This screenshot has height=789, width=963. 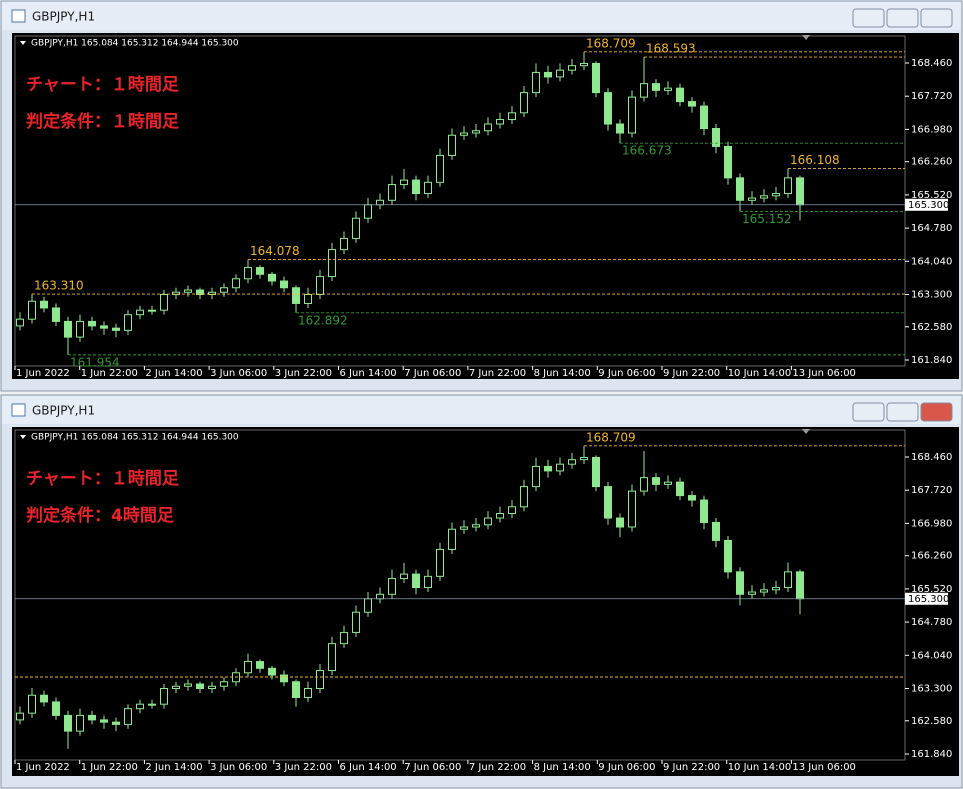 What do you see at coordinates (931, 63) in the screenshot?
I see `y-tick-label: 168.460` at bounding box center [931, 63].